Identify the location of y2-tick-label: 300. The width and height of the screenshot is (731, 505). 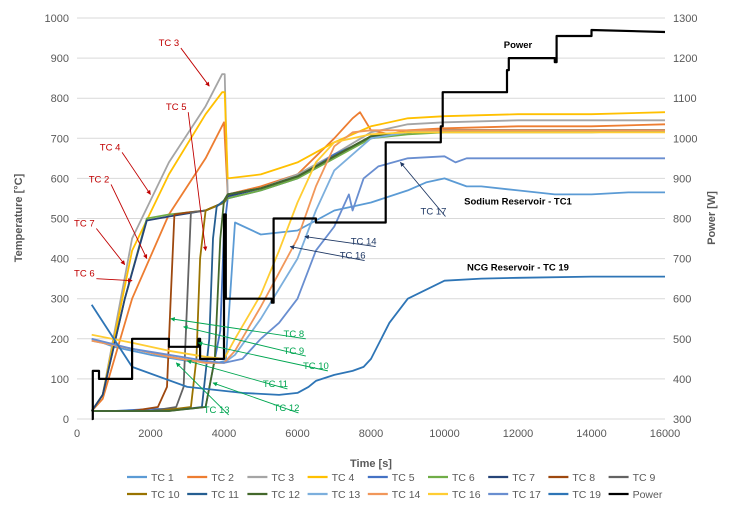
(682, 420).